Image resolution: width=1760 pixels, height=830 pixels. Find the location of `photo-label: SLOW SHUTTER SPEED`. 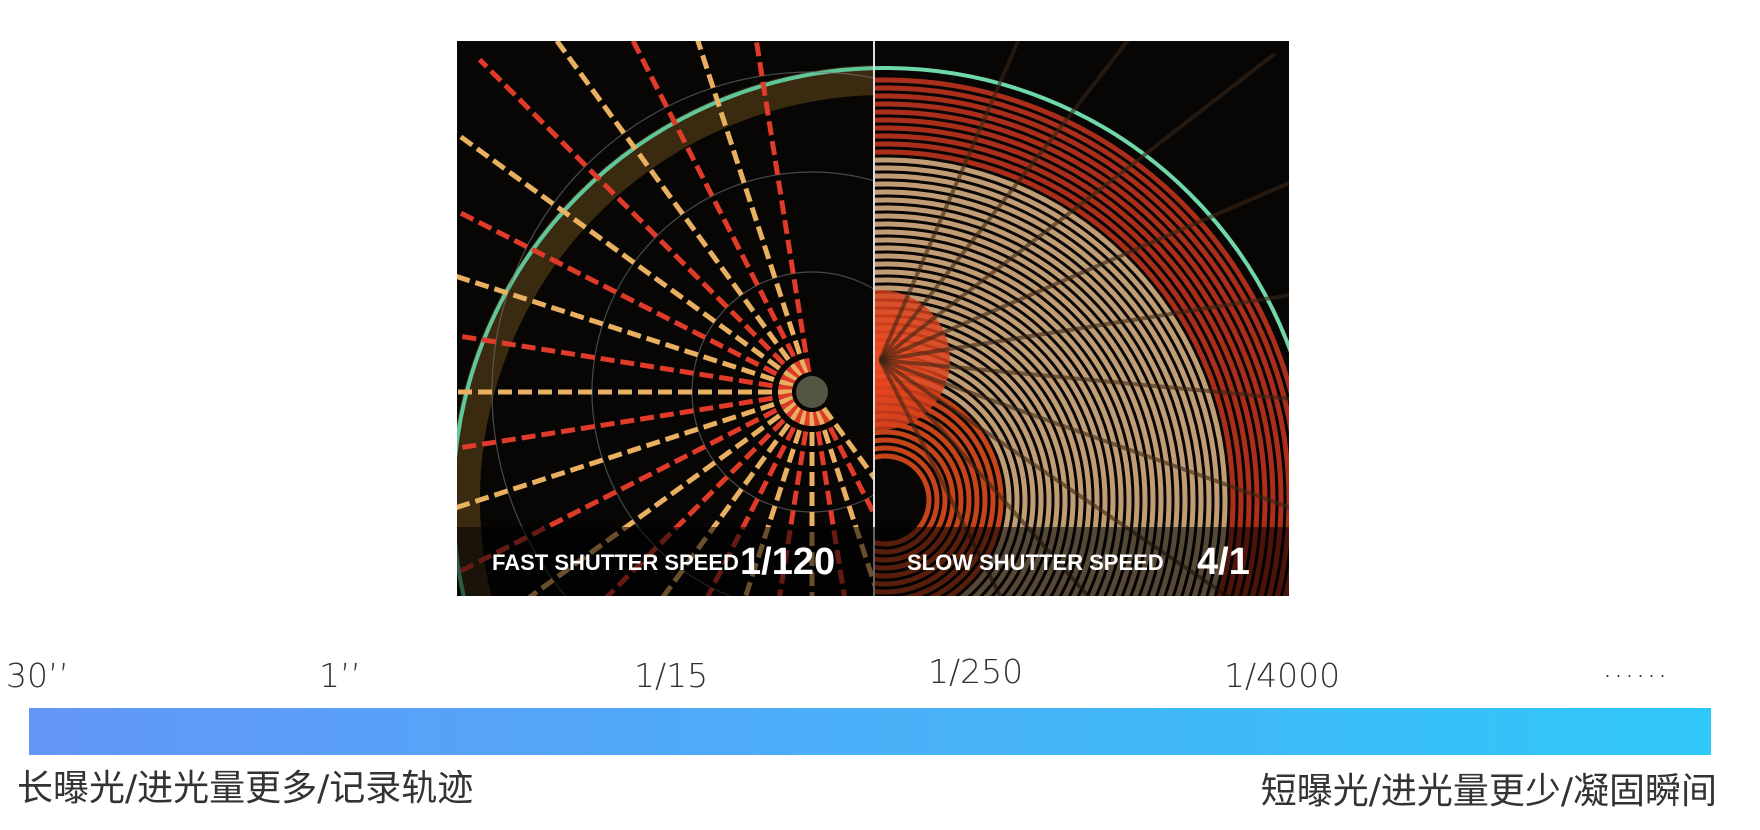

photo-label: SLOW SHUTTER SPEED is located at coordinates (1035, 562).